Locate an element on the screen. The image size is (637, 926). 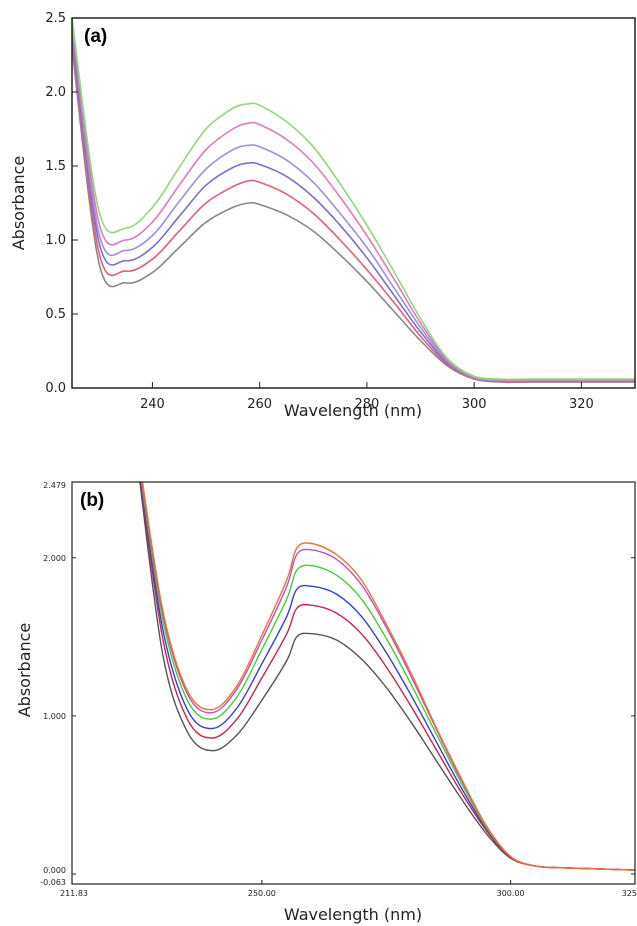
chart-a-y-tick-label-0: 0.0 is located at coordinates (55, 388).